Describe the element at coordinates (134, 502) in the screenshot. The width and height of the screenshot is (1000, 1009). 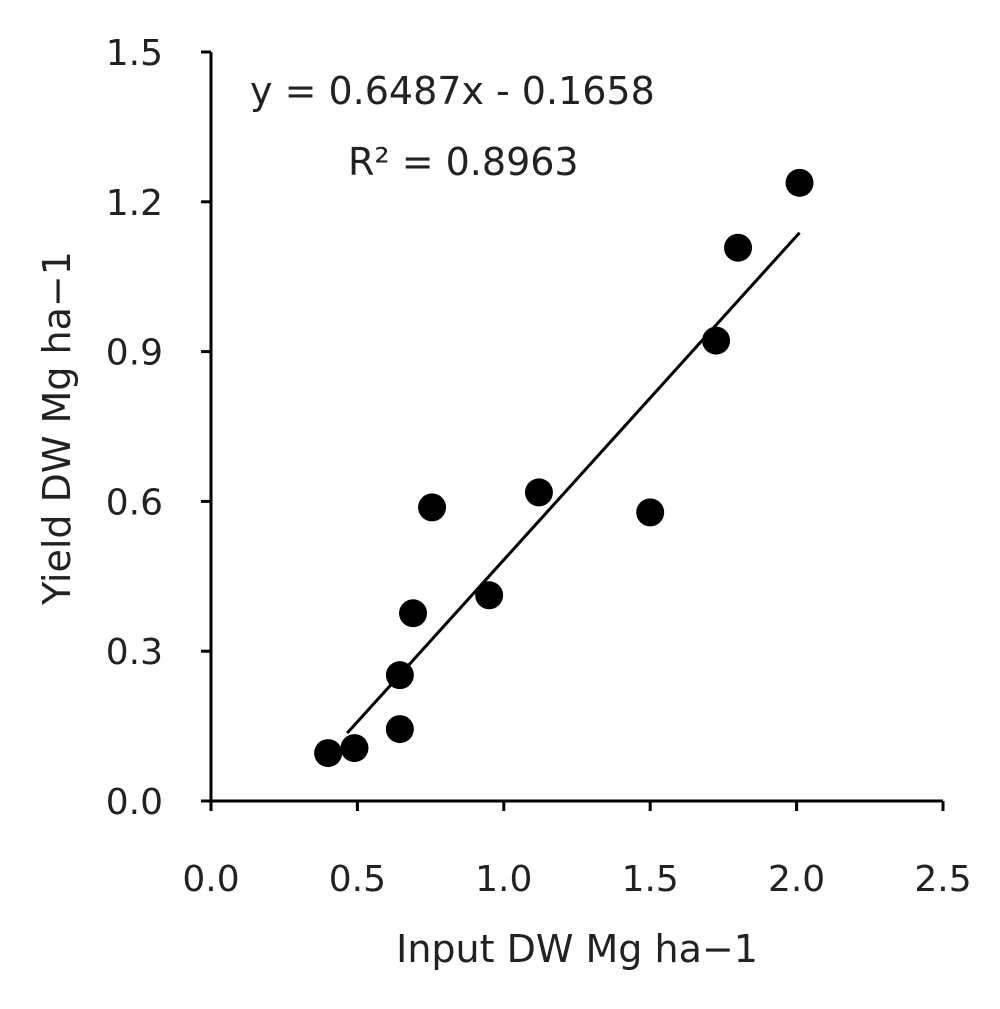
I see `y-tick-label: 0.6` at that location.